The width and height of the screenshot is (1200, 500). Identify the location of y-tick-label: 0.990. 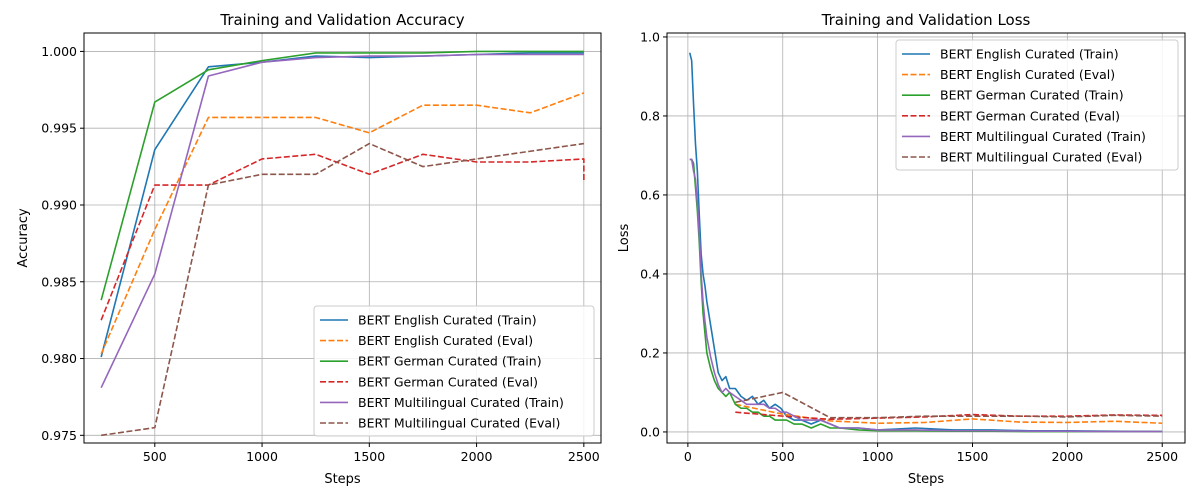
(59, 204).